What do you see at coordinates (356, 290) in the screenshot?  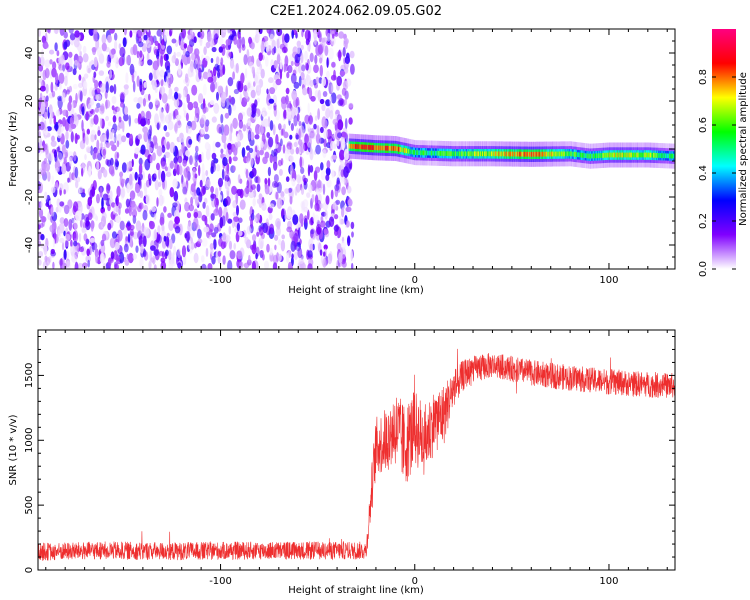 I see `heatmap-xlabel: Height of straight line (km)` at bounding box center [356, 290].